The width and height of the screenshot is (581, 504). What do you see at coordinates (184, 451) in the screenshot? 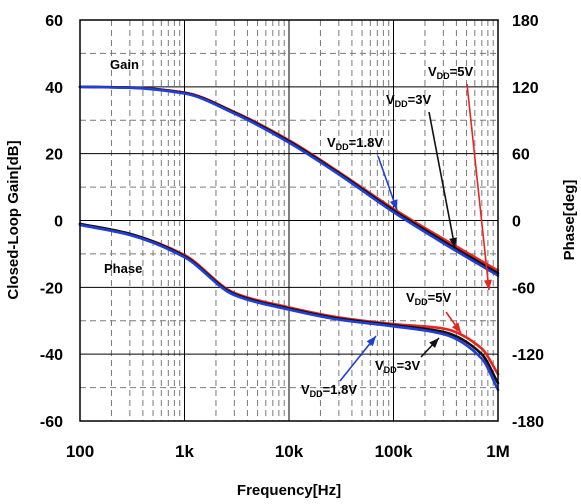
I see `x-tick-label: 1k` at bounding box center [184, 451].